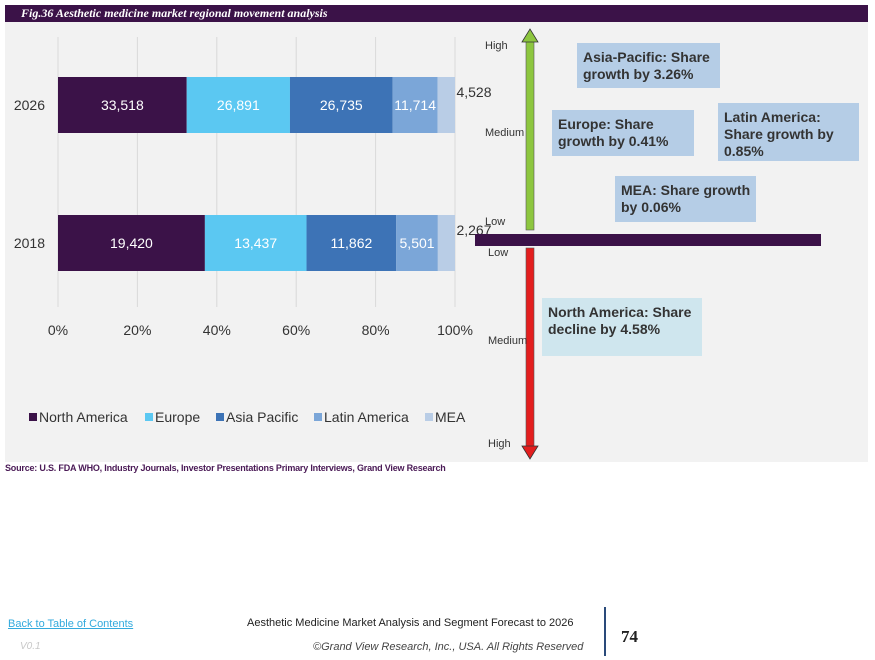 This screenshot has width=875, height=660. I want to click on back-to-toc-link: Back to Table of Contents, so click(71, 624).